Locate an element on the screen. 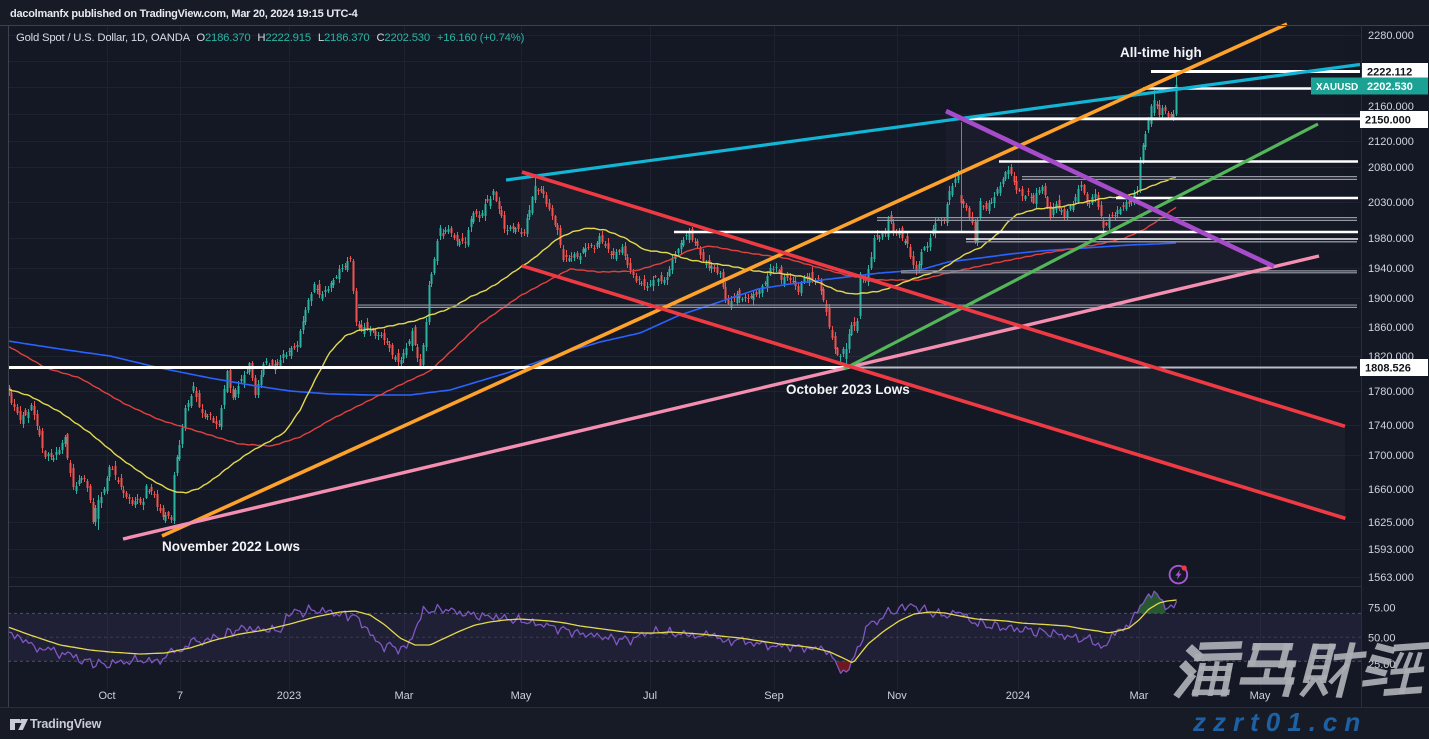  svg-text: 2030.000 is located at coordinates (1391, 203).